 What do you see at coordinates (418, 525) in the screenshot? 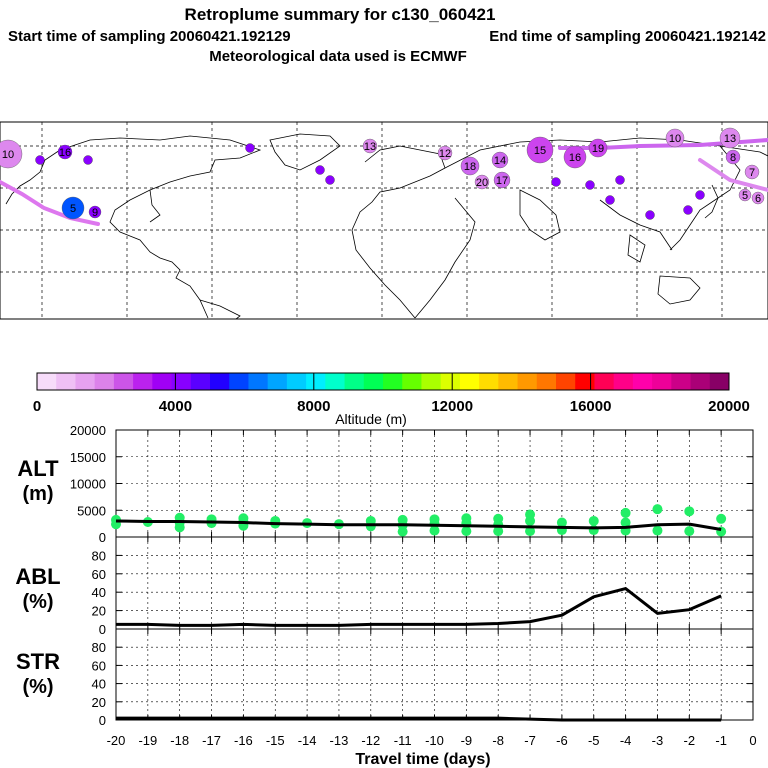
I see `alt-series-line` at bounding box center [418, 525].